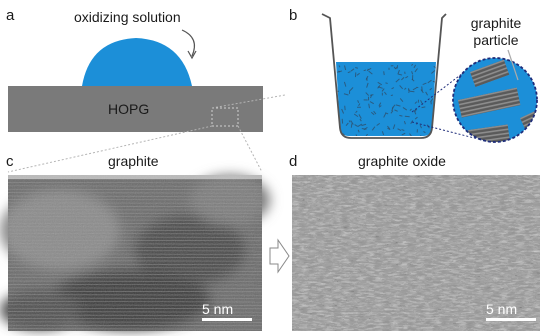  I want to click on zoom-region-box, so click(225, 117).